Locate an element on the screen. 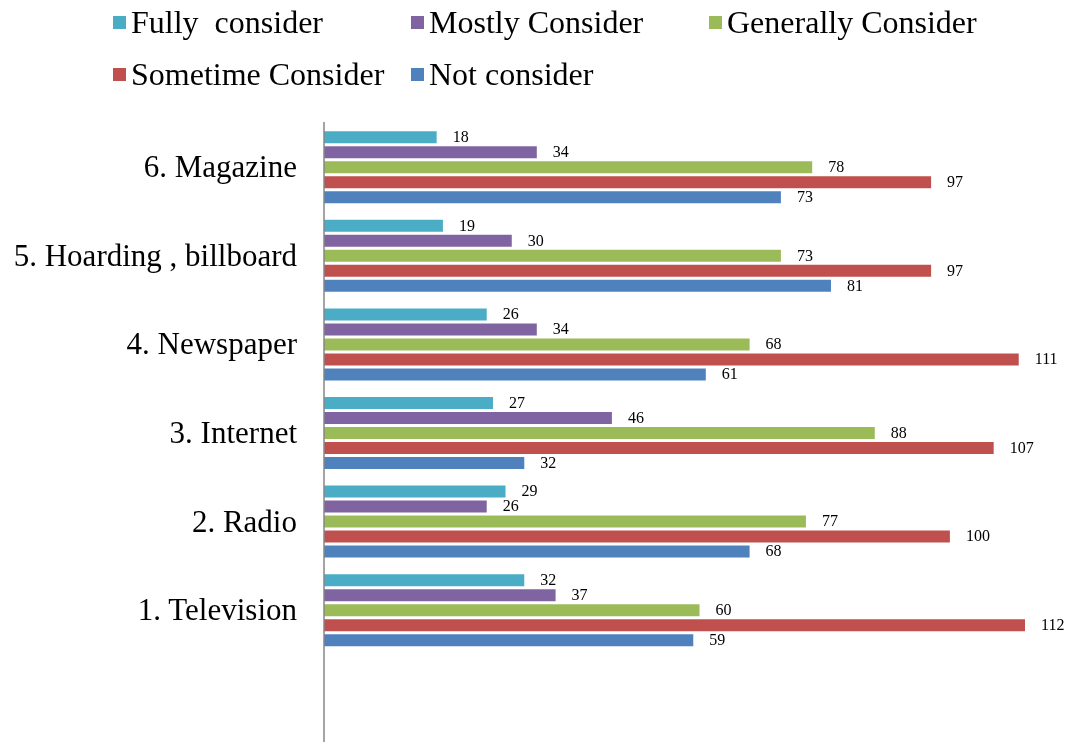 The height and width of the screenshot is (749, 1073). y-tick-label: 4. Newspaper is located at coordinates (212, 344).